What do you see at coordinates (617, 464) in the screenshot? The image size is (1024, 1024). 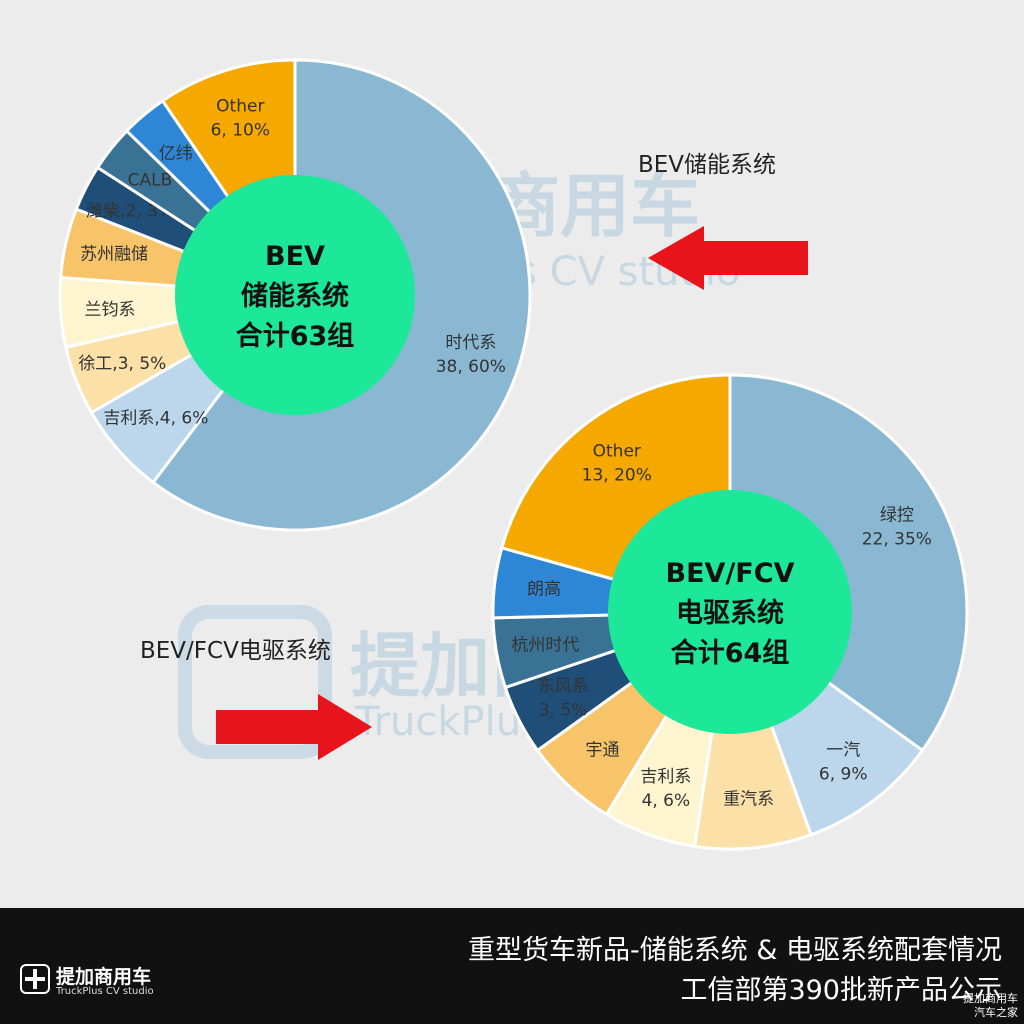 I see `slice-label-2-8: Other 13, 20%` at bounding box center [617, 464].